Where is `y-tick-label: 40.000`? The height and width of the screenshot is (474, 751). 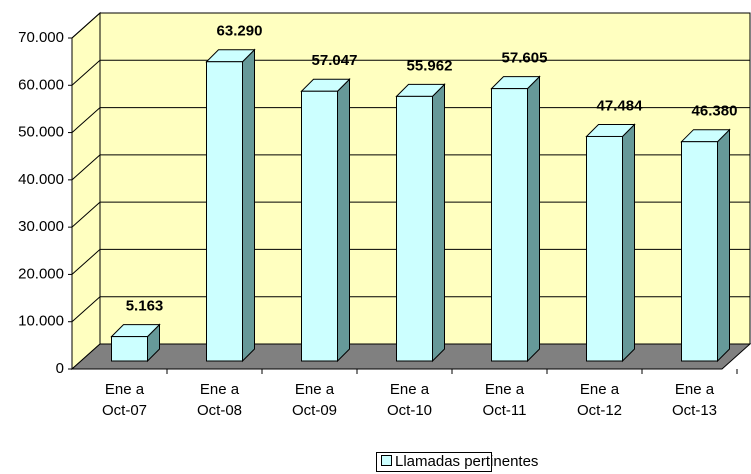 y-tick-label: 40.000 is located at coordinates (41, 179).